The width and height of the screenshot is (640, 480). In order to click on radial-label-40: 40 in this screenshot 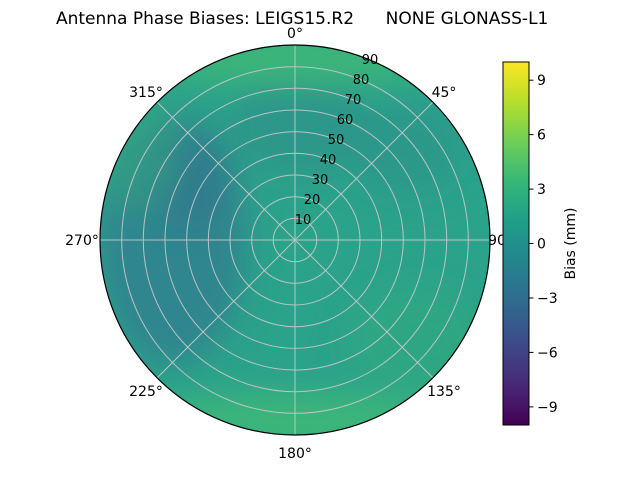, I will do `click(328, 160)`.